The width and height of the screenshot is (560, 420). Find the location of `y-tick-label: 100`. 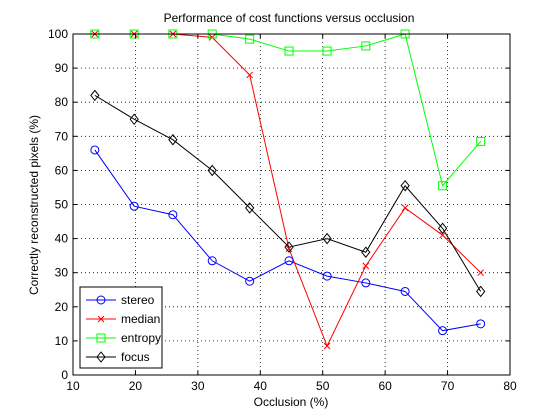

y-tick-label: 100 is located at coordinates (58, 34).